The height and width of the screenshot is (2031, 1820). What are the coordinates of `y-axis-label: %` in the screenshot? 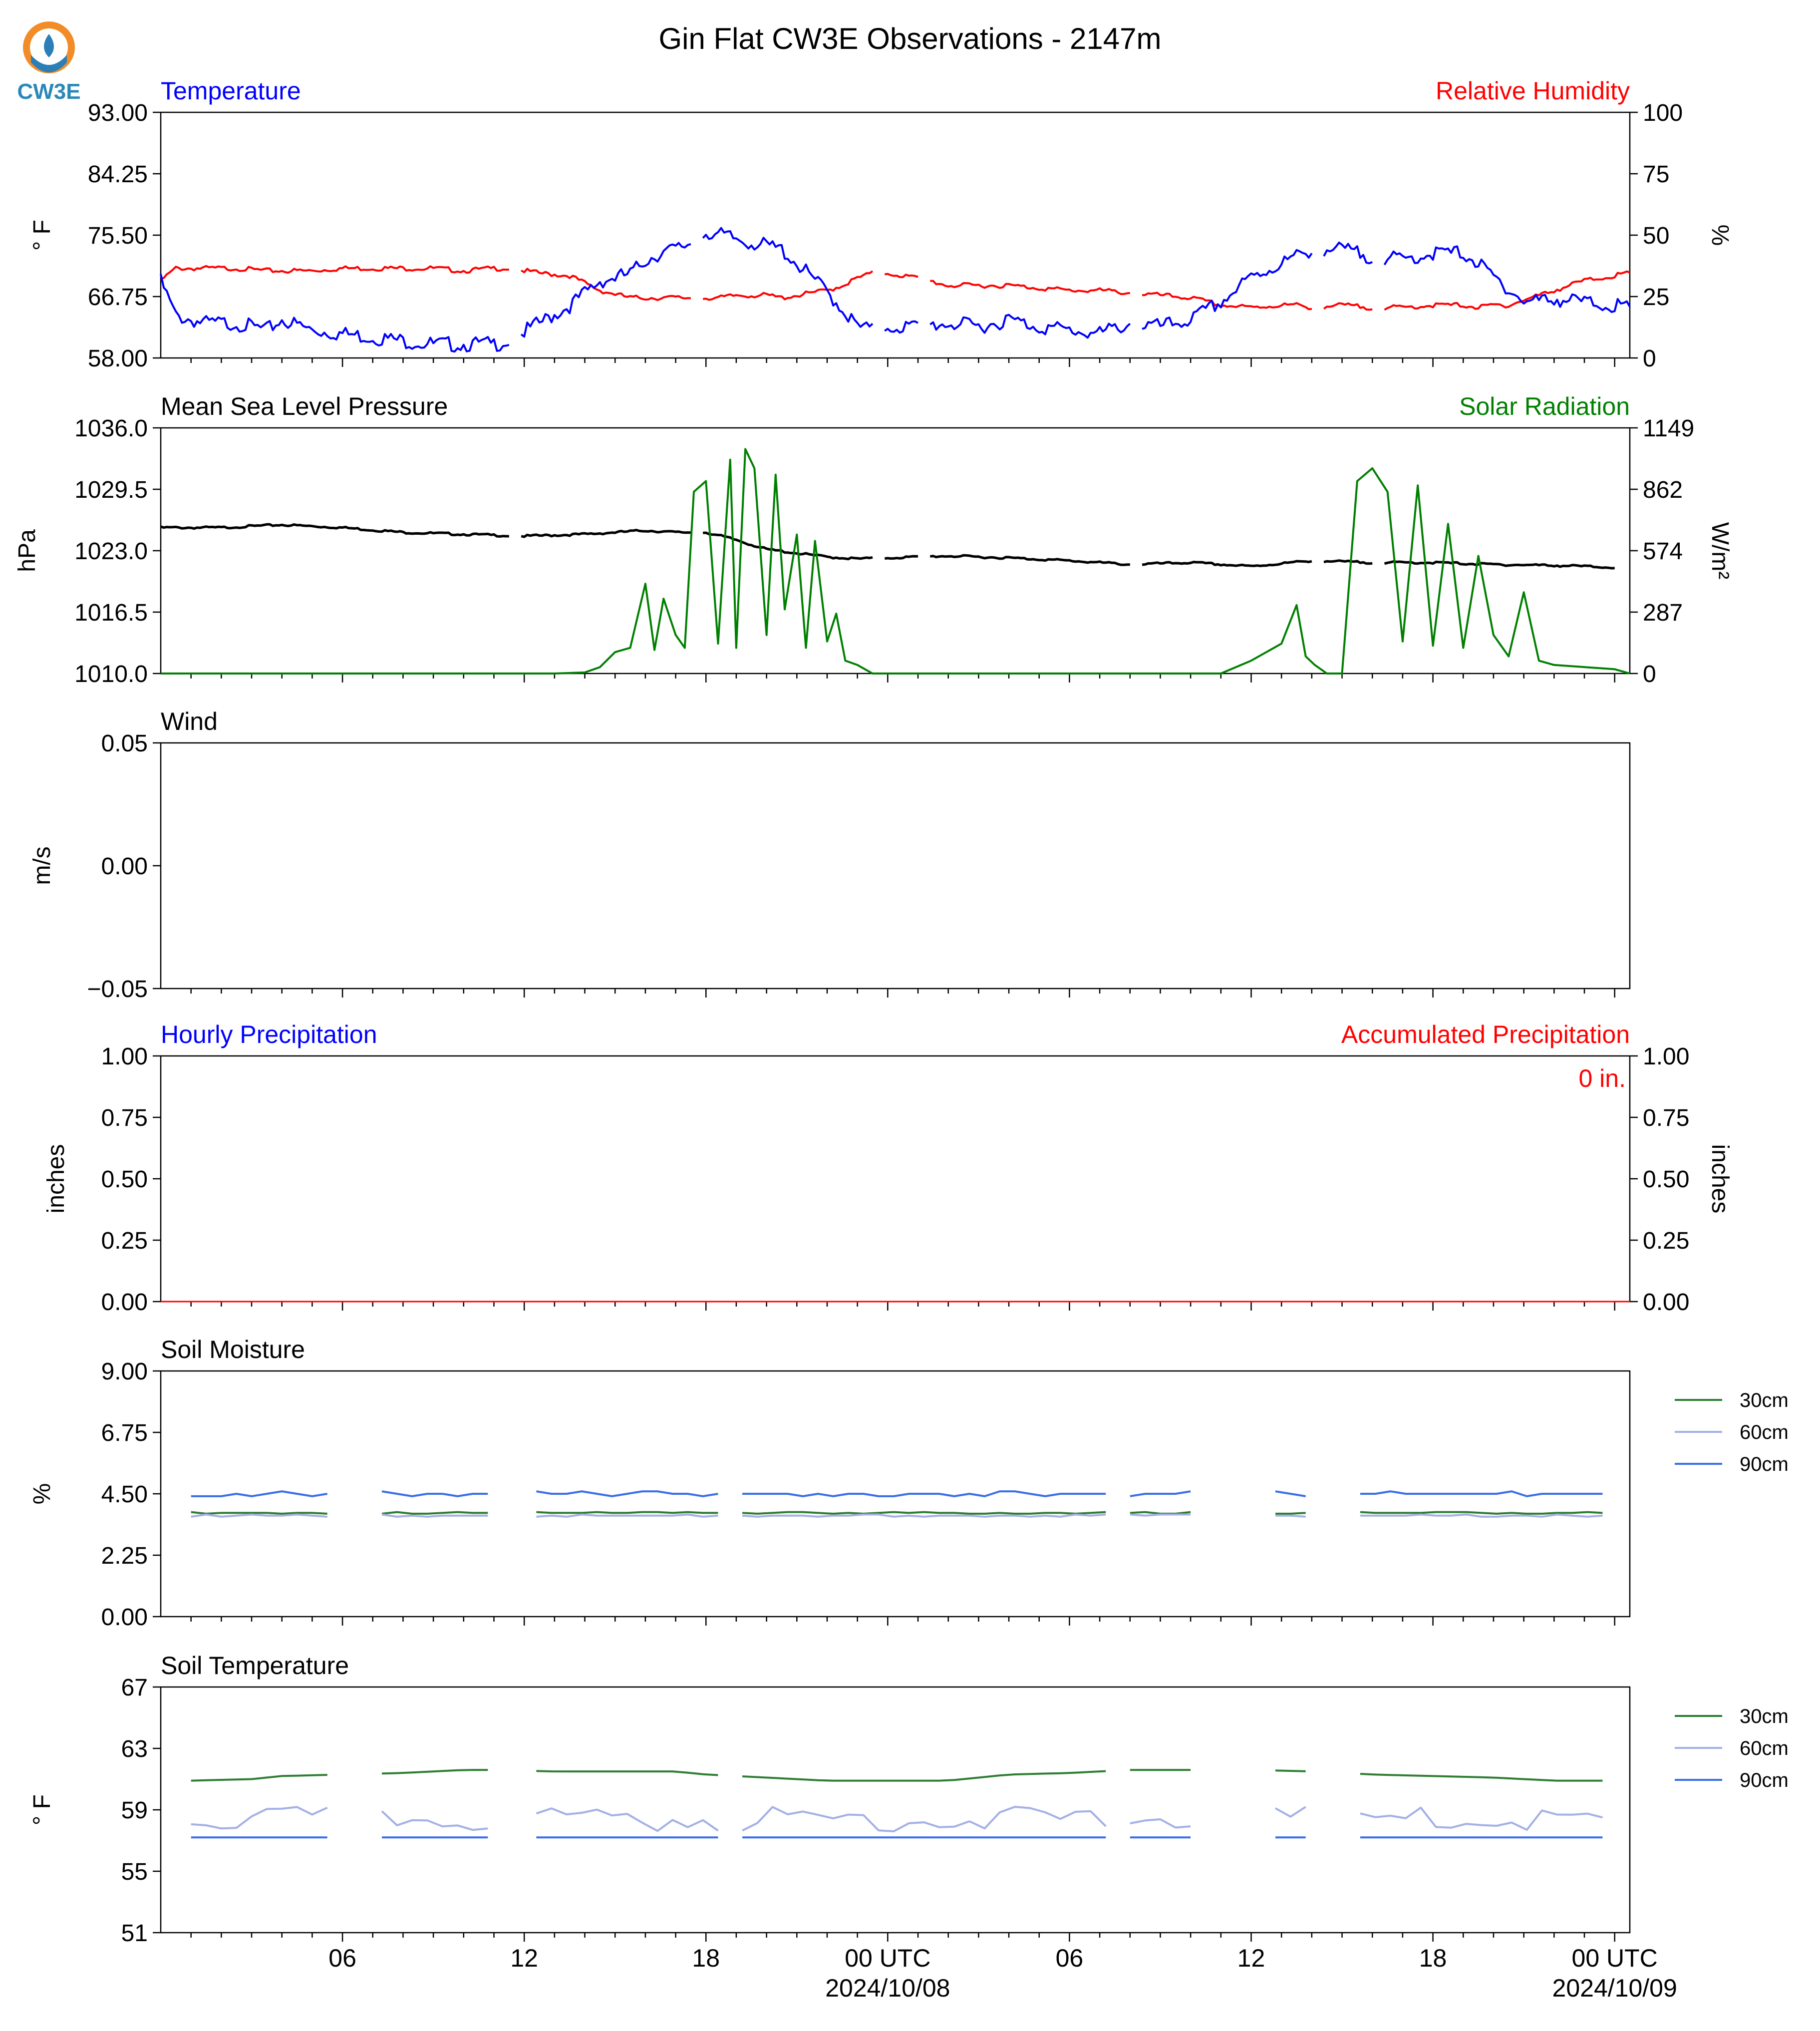 It's located at (42, 1494).